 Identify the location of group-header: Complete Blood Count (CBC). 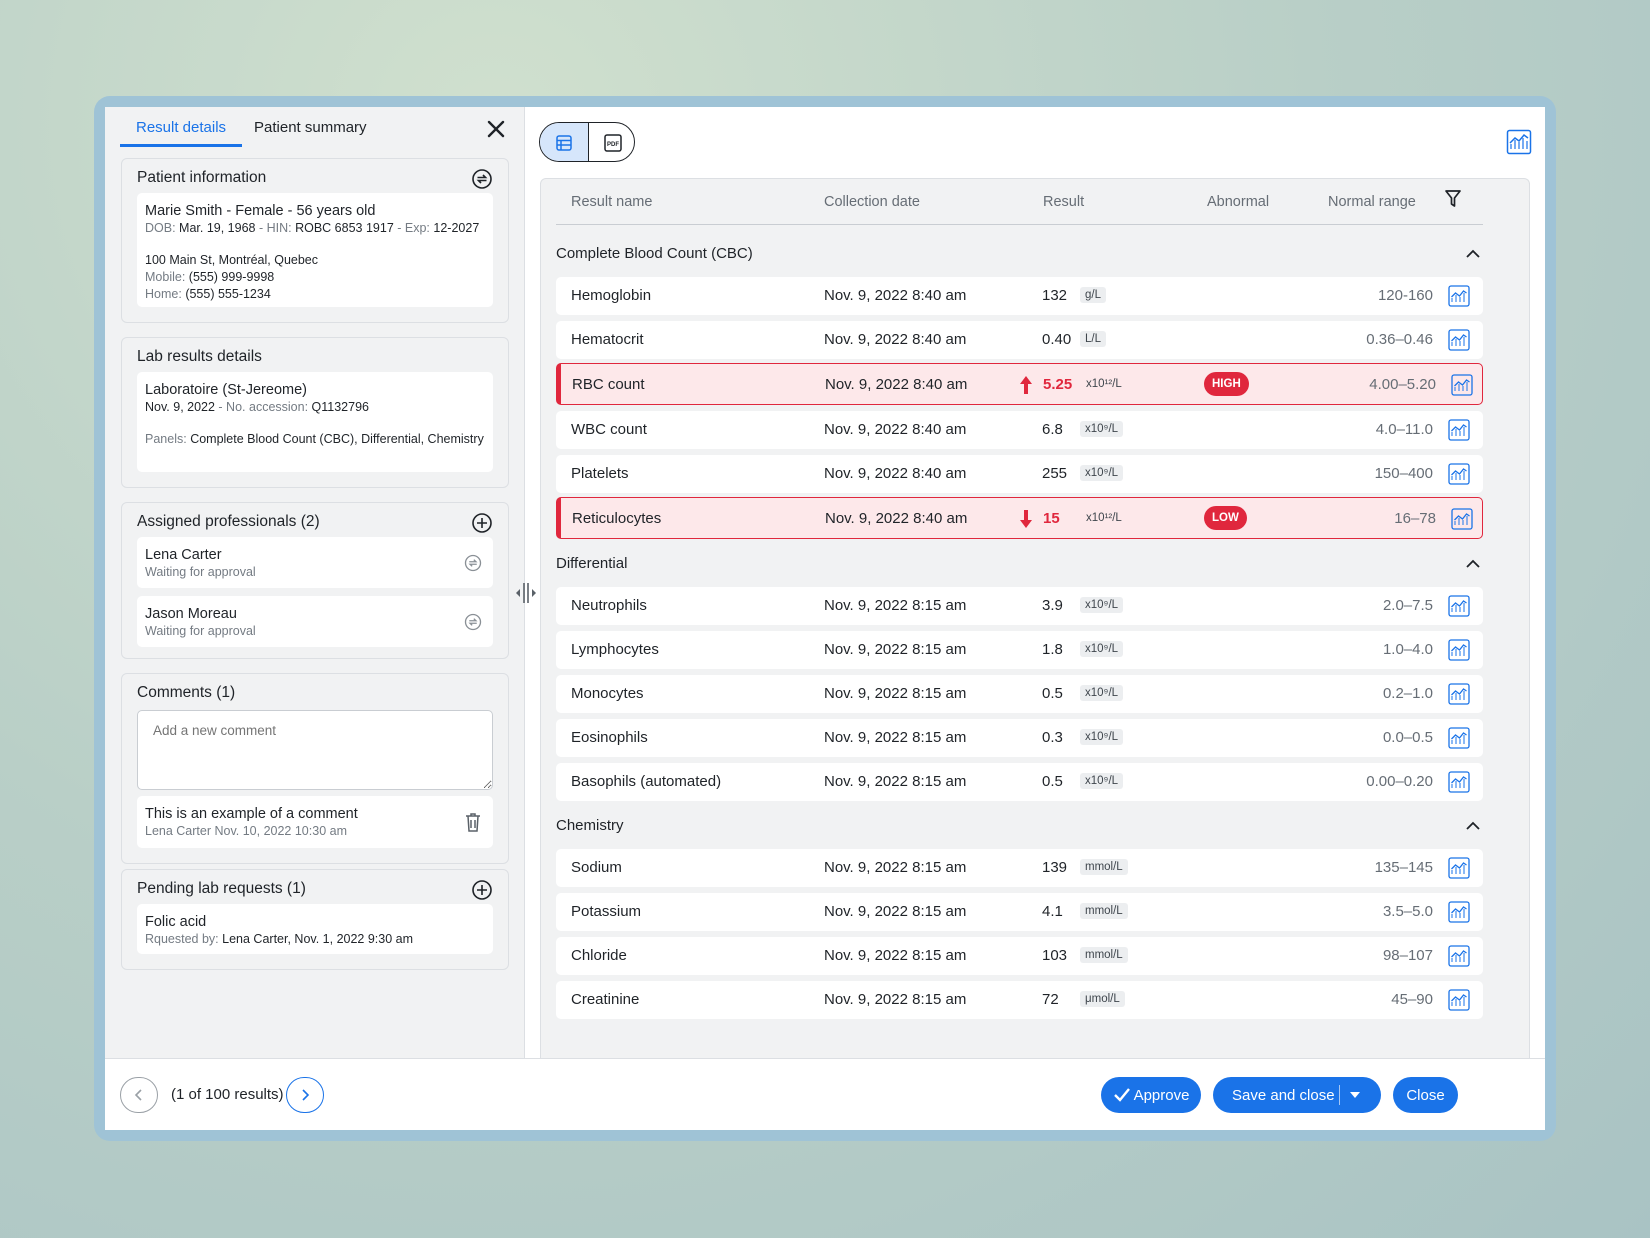
(1019, 254).